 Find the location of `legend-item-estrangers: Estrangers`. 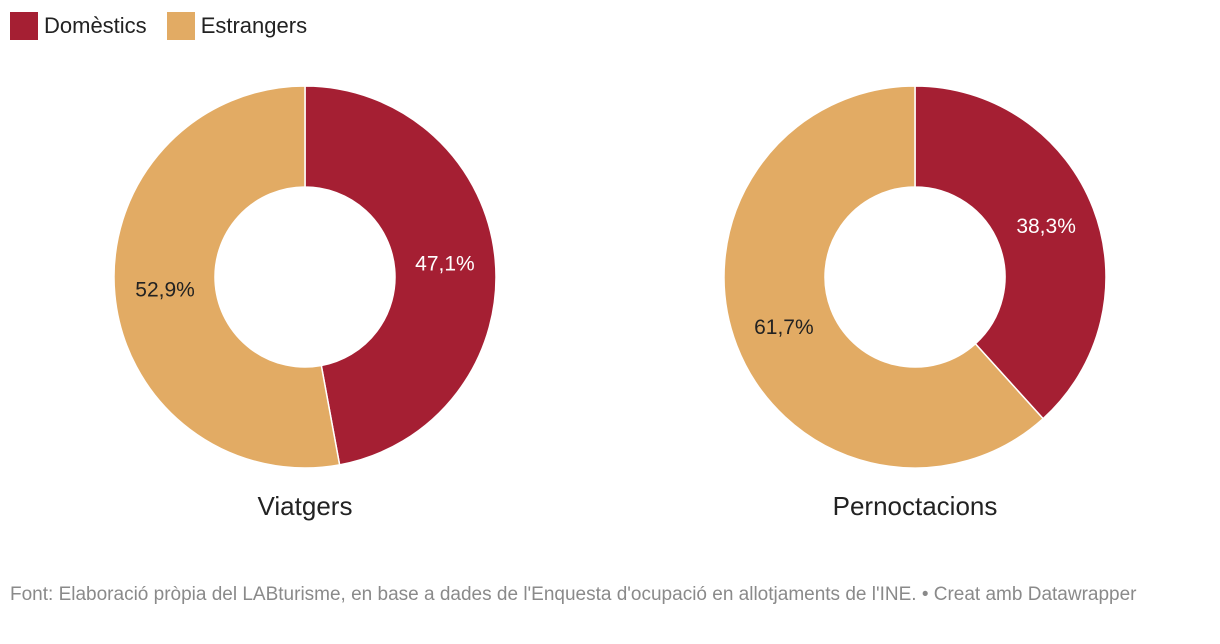

legend-item-estrangers: Estrangers is located at coordinates (237, 26).